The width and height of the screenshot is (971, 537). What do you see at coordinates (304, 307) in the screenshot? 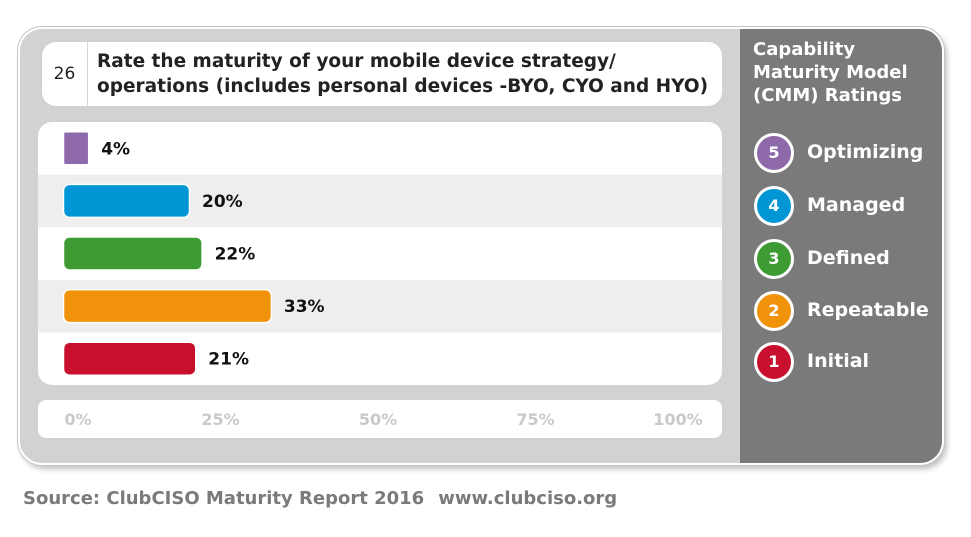
I see `value-label-repeatable: 33%` at bounding box center [304, 307].